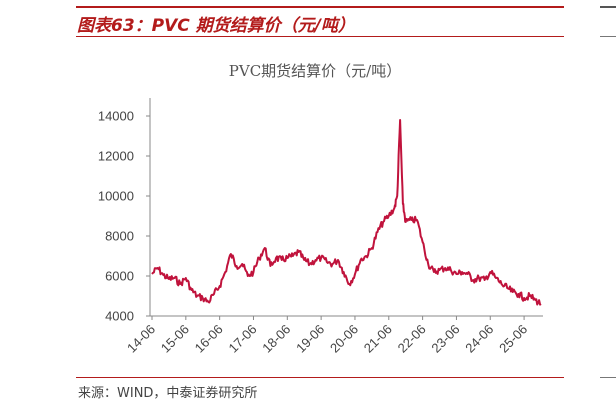 Image resolution: width=616 pixels, height=410 pixels. I want to click on x-tick-label: 15-06, so click(175, 339).